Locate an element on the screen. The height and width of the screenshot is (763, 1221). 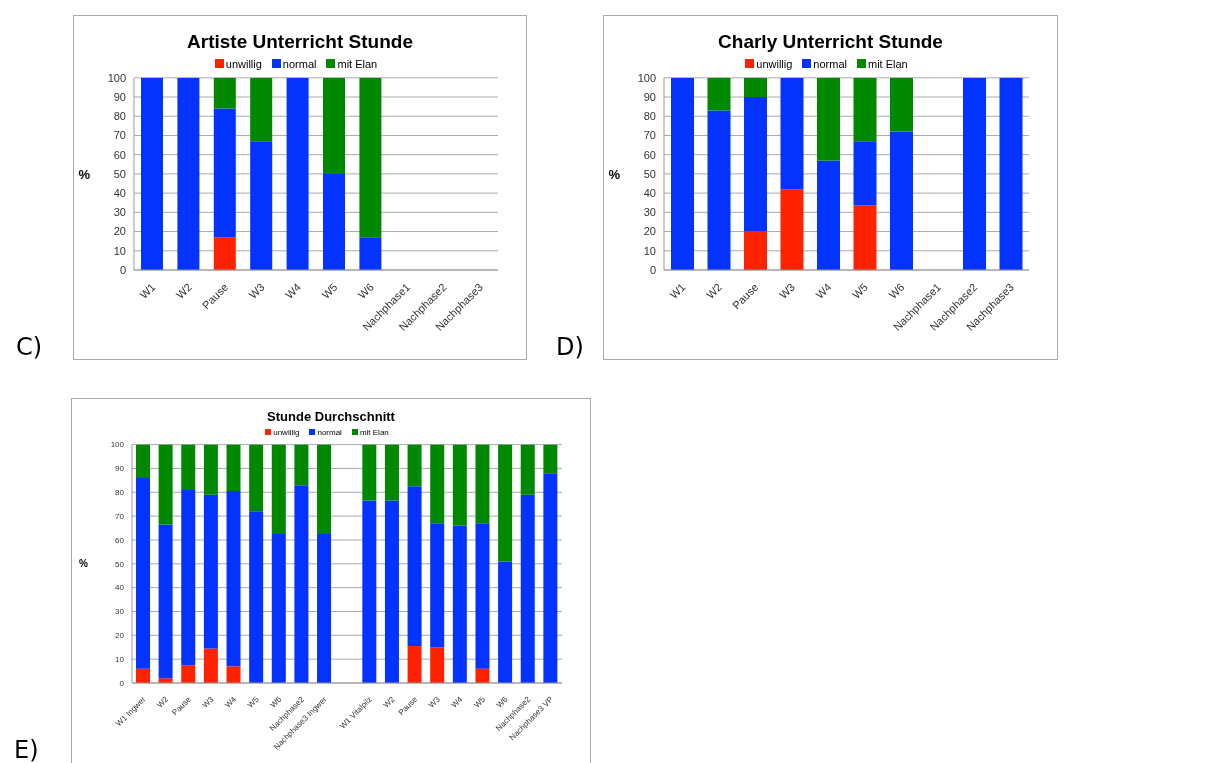
text: C) is located at coordinates (29, 347).